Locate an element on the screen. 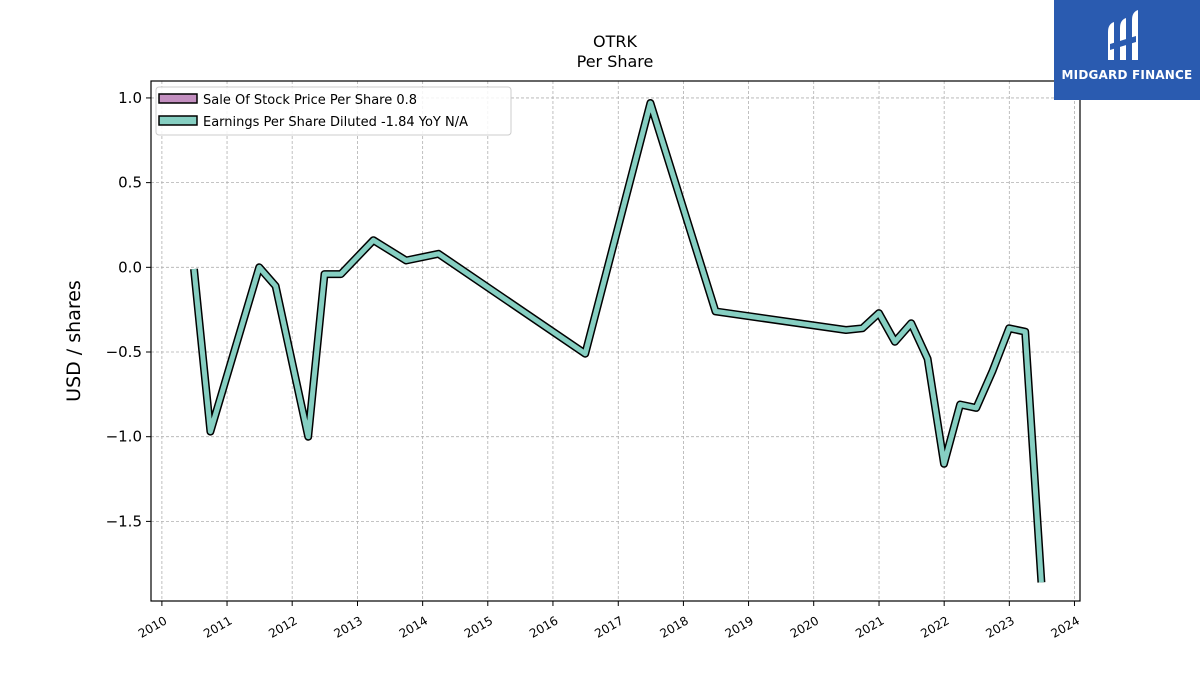 This screenshot has width=1200, height=675. x-tick-label: 2024 is located at coordinates (1065, 626).